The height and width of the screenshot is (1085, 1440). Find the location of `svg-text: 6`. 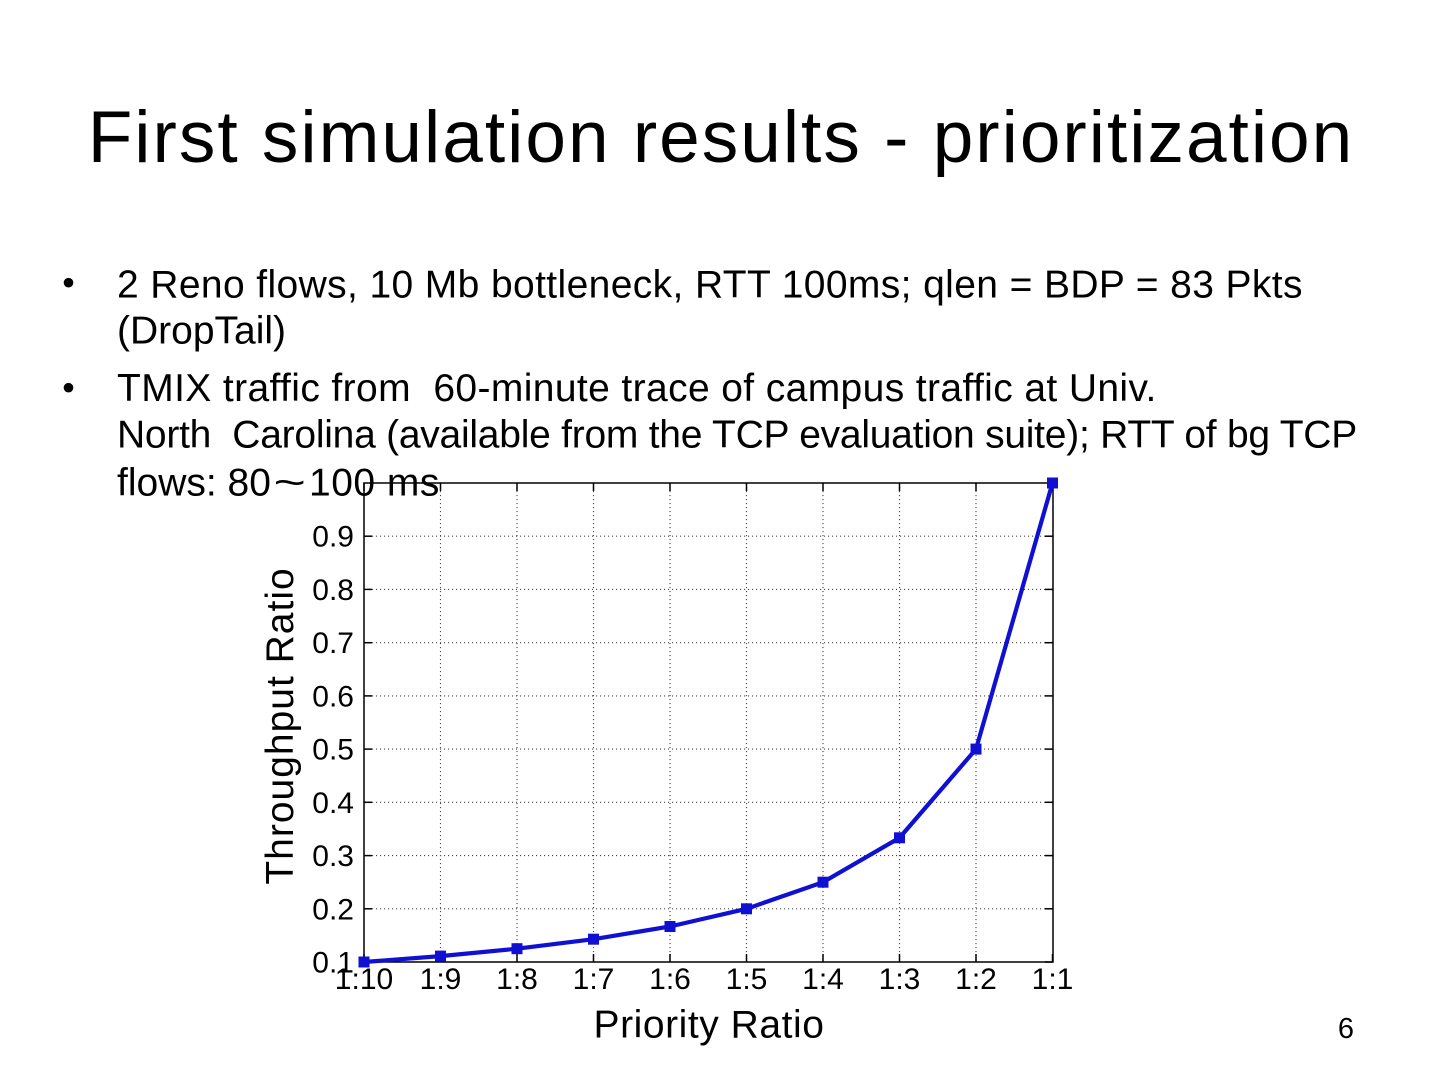

svg-text: 6 is located at coordinates (1346, 1029).